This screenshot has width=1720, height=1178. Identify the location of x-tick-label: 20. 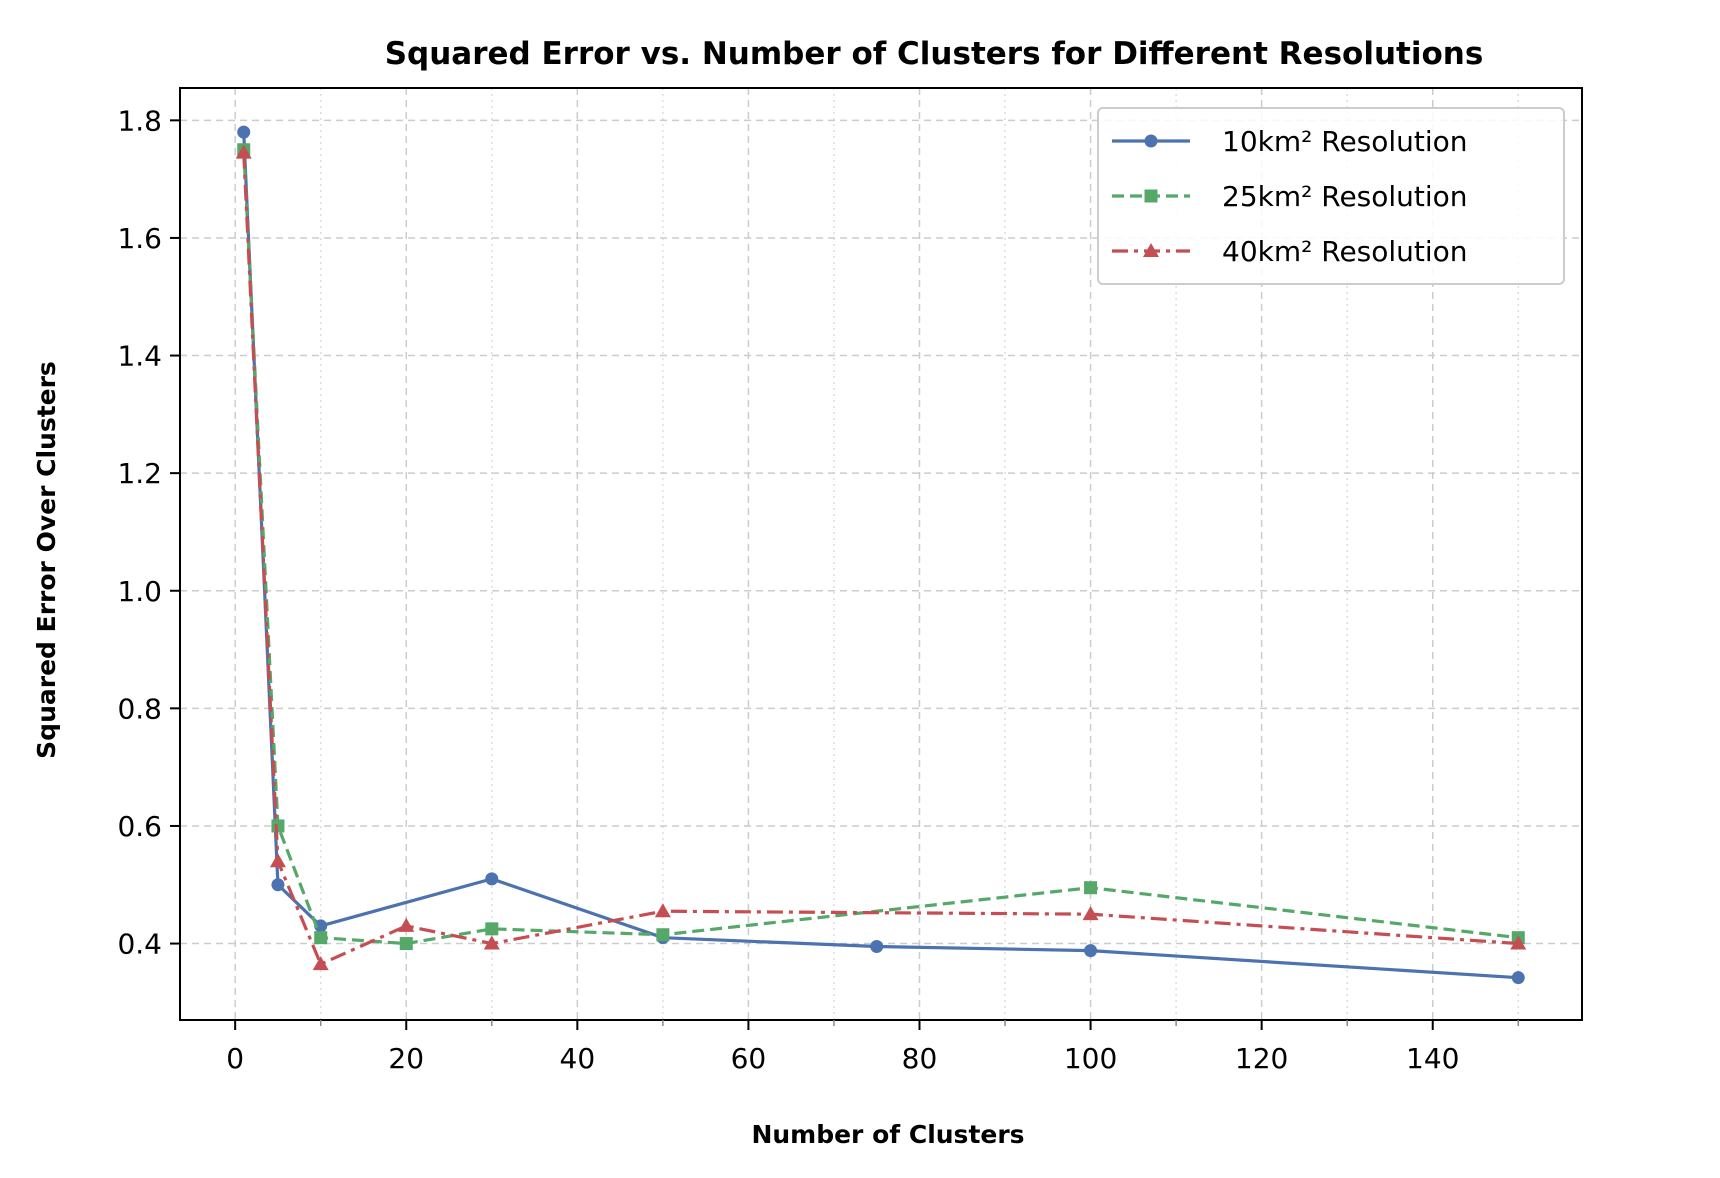
(406, 1058).